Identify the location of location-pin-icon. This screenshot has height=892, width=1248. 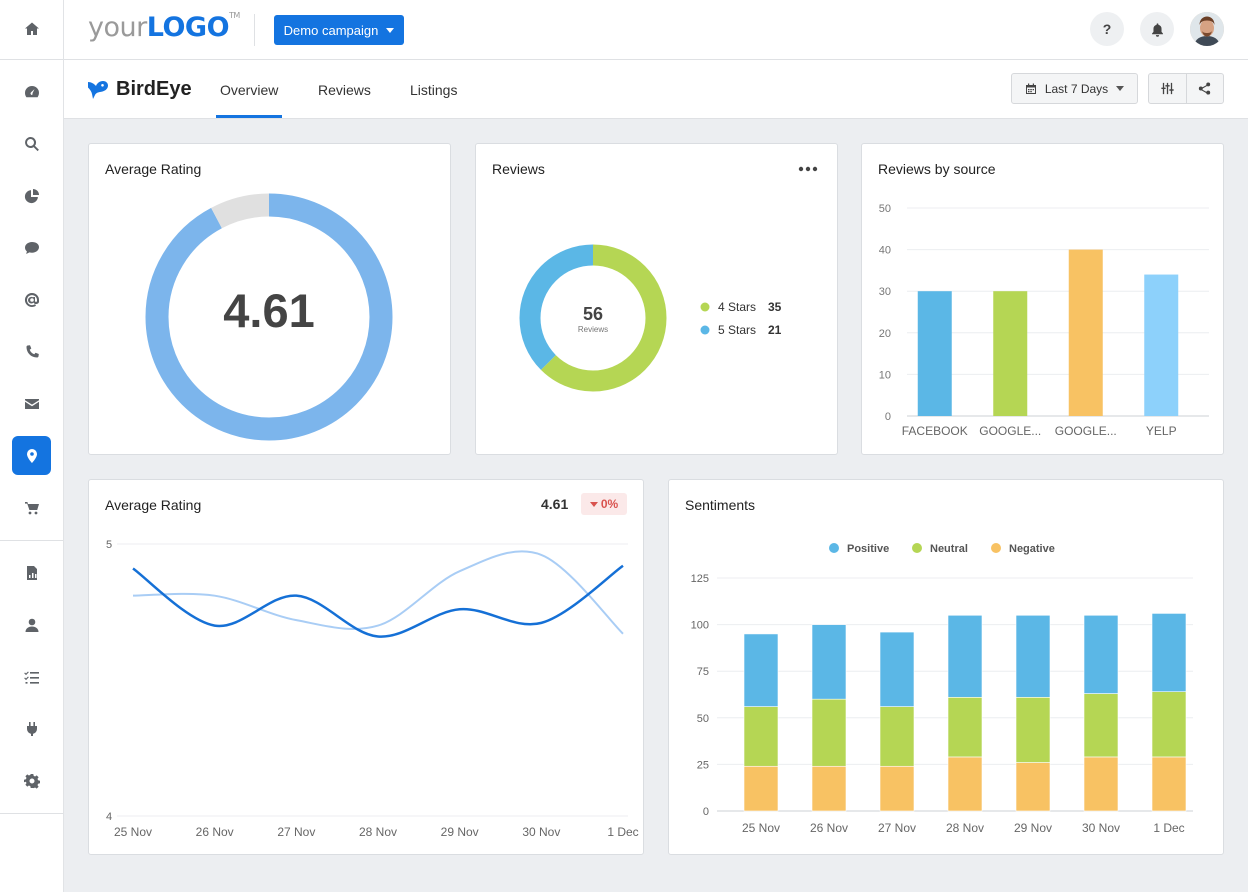
(31, 455).